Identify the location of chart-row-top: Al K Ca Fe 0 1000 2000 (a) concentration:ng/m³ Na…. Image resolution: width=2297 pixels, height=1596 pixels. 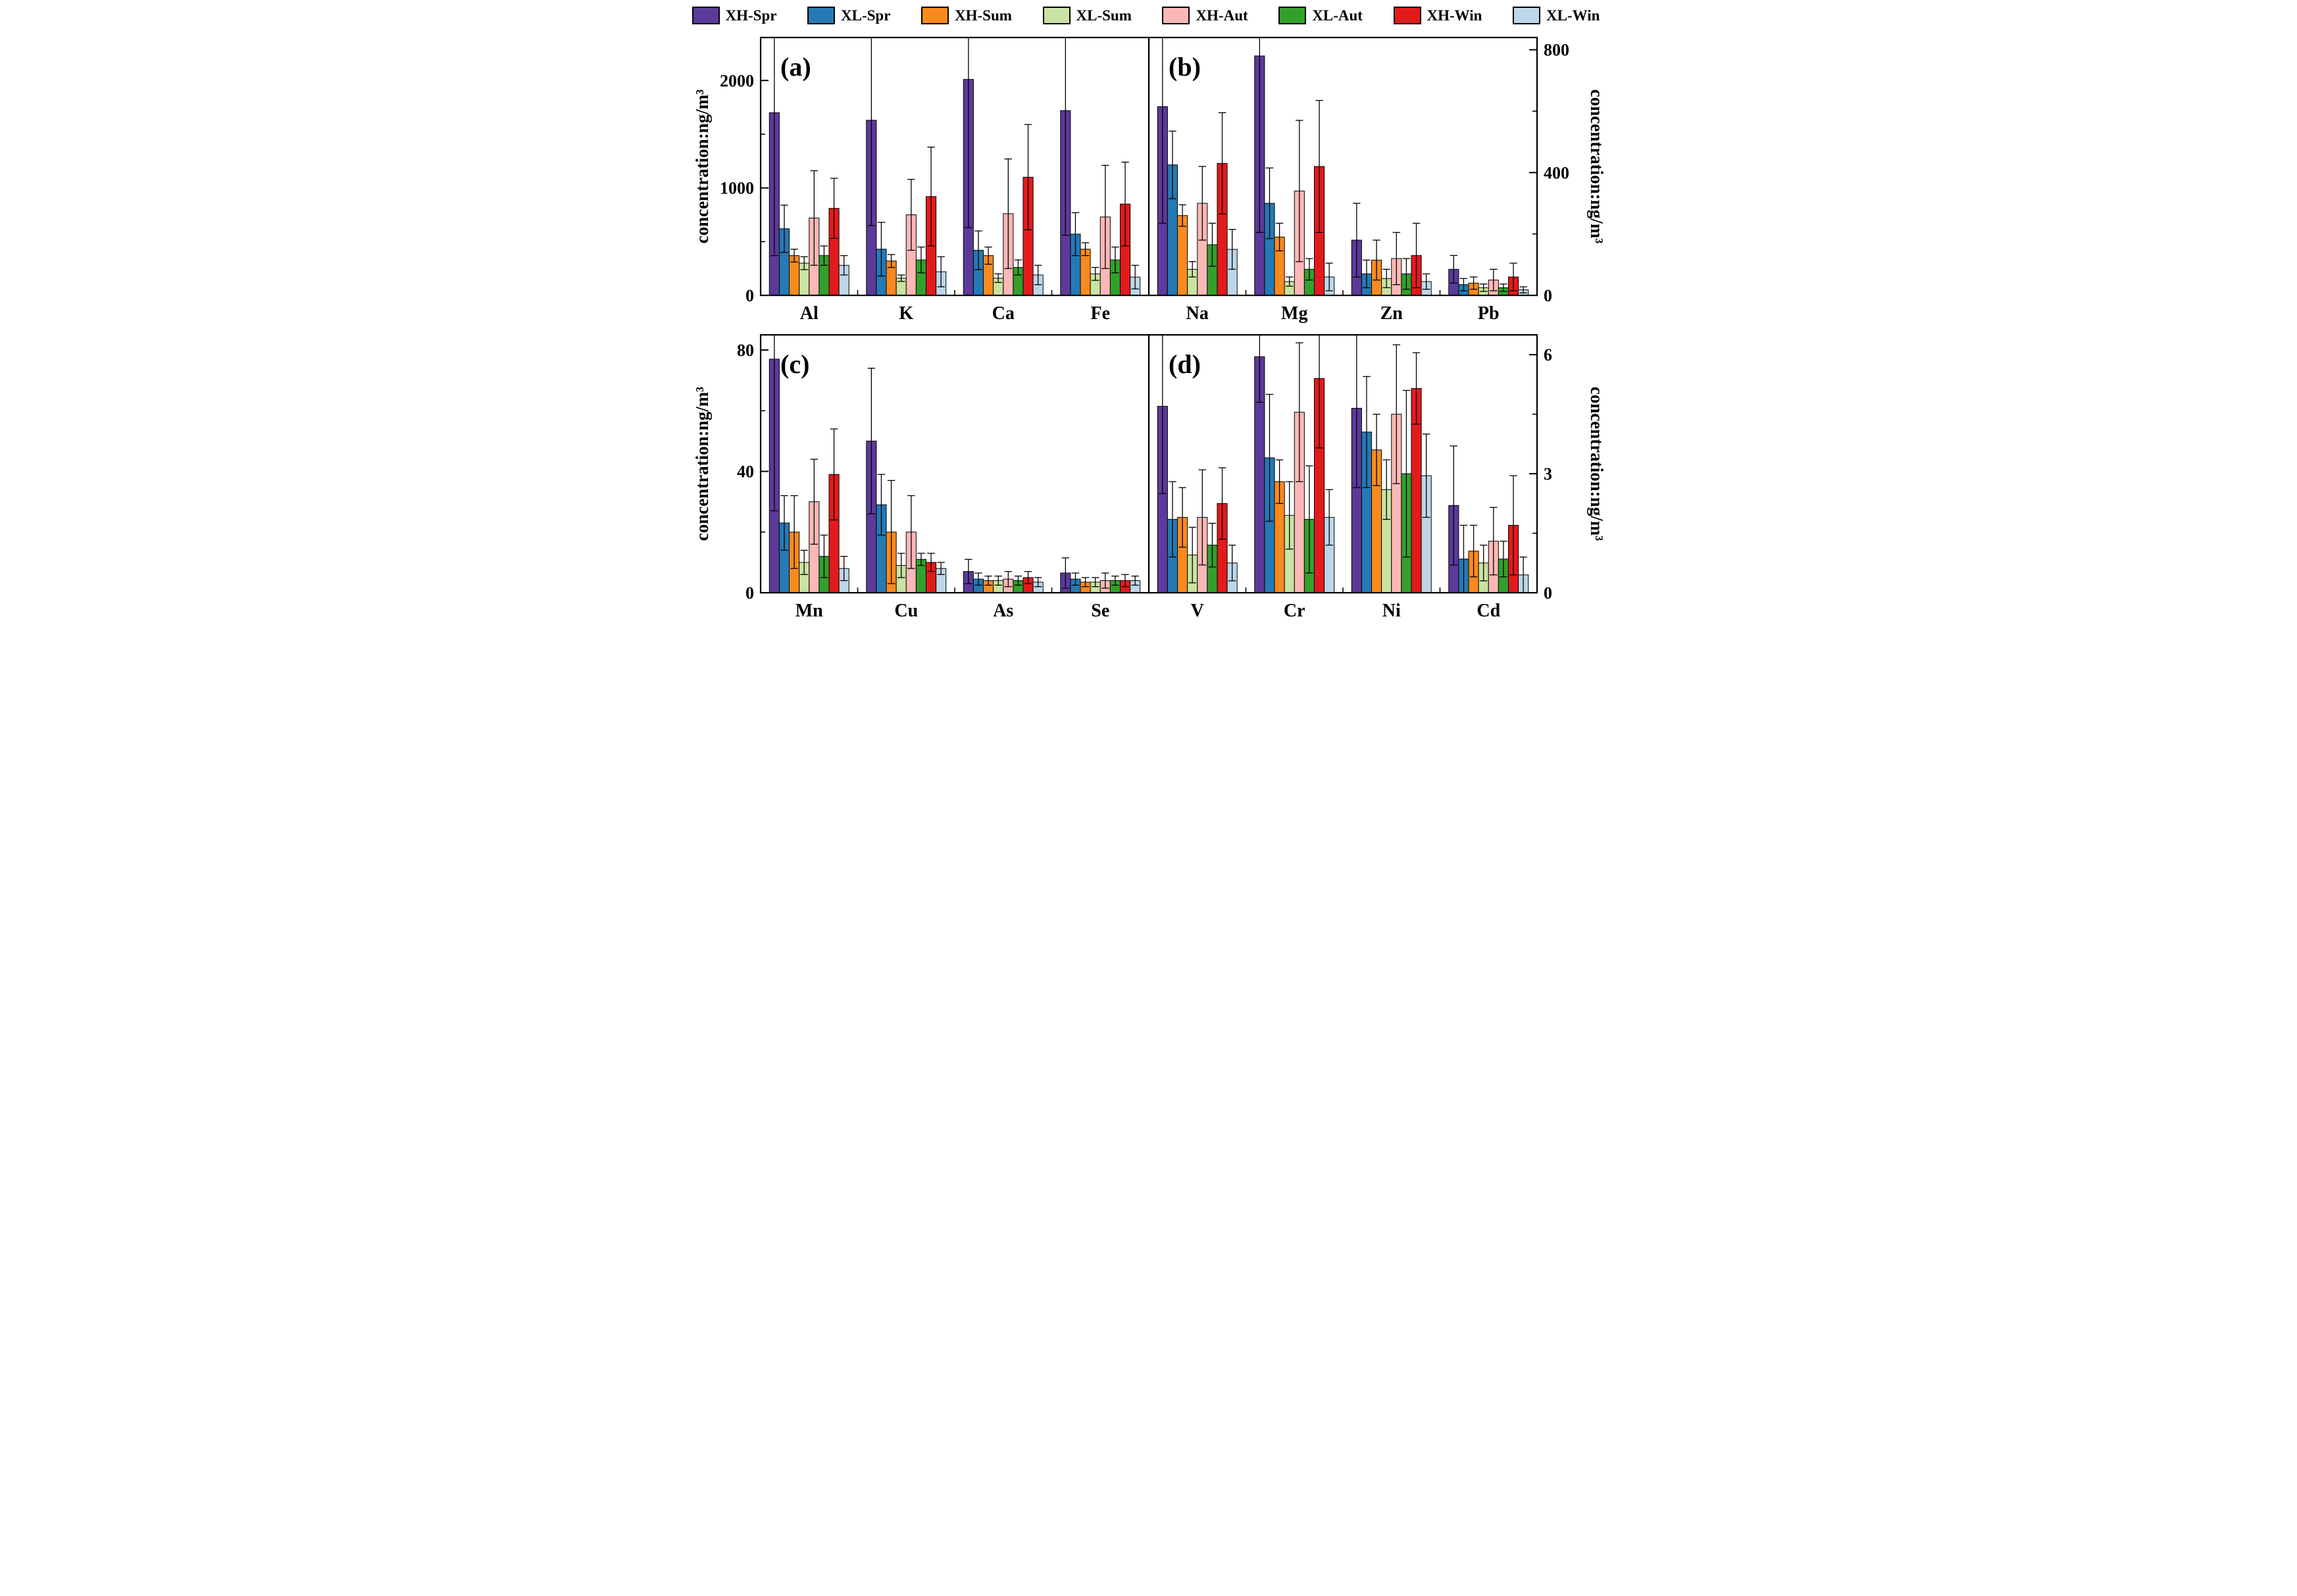
(1149, 179).